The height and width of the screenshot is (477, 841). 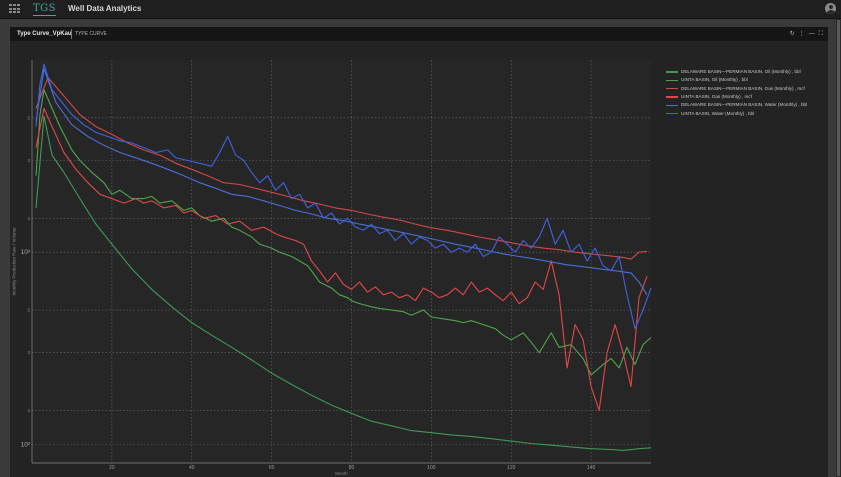 I want to click on x-tick-label: 80, so click(x=352, y=468).